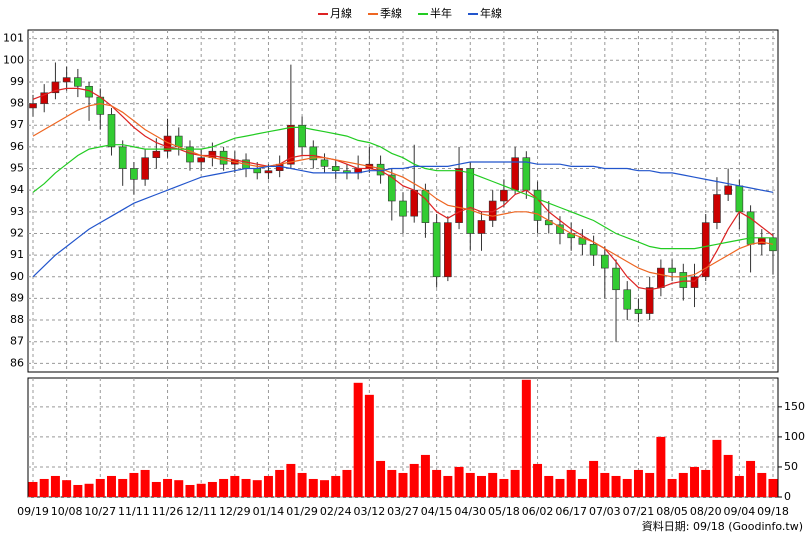 The height and width of the screenshot is (540, 808). I want to click on x-tick-label: 08/20, so click(706, 511).